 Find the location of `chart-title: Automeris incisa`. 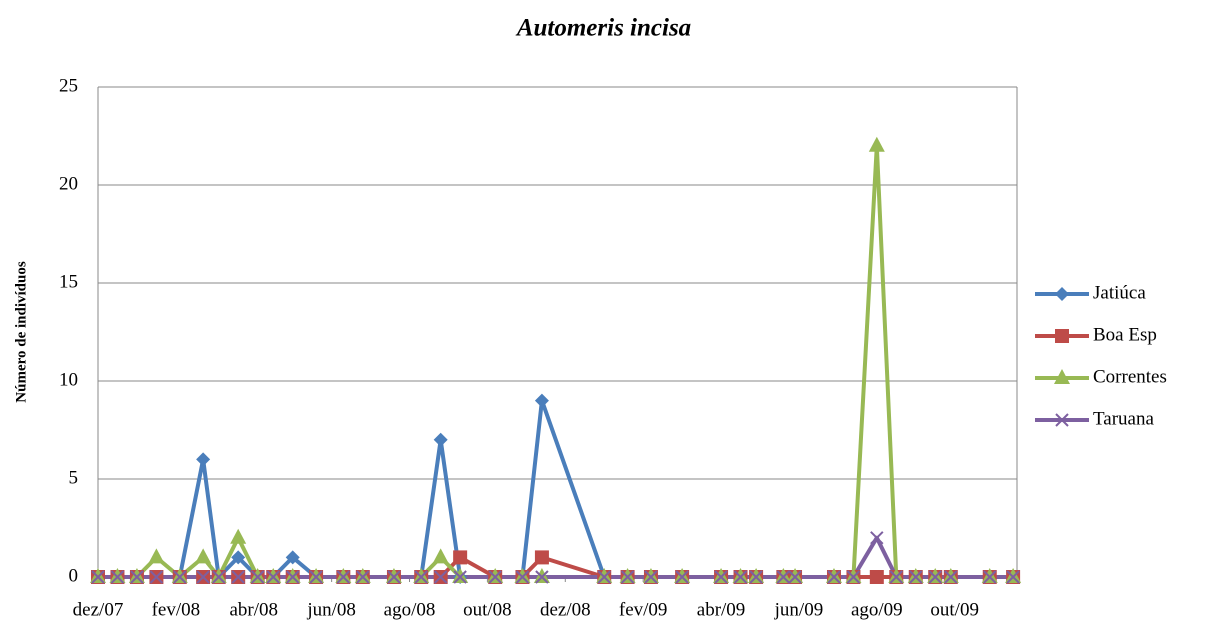

chart-title: Automeris incisa is located at coordinates (603, 28).